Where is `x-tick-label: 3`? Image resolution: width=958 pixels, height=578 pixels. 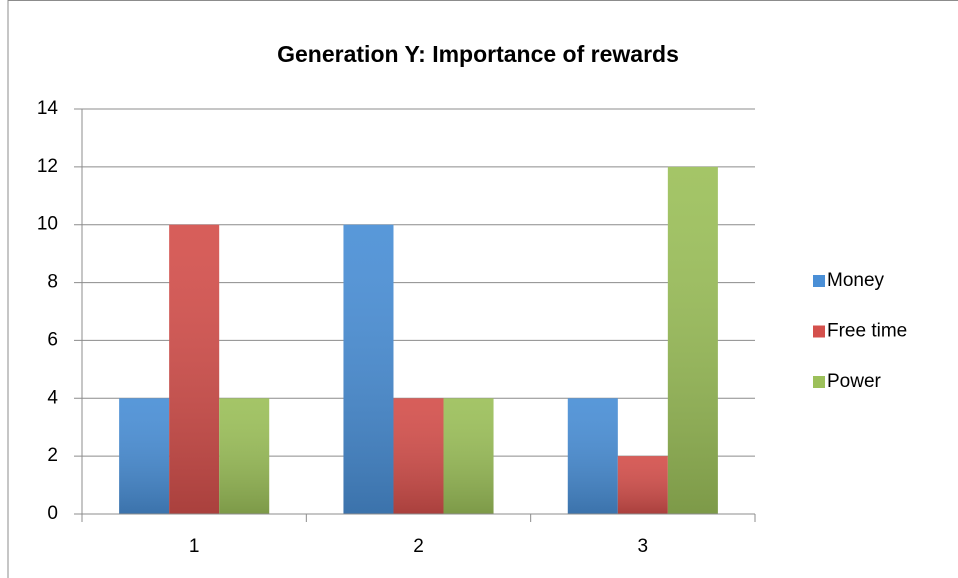 x-tick-label: 3 is located at coordinates (643, 546).